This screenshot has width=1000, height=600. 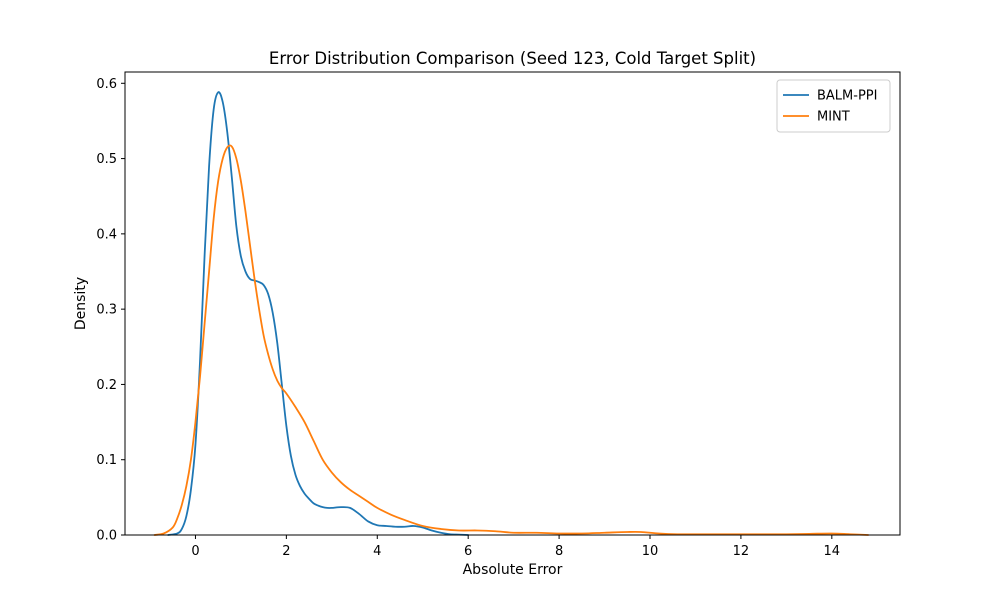 I want to click on y-tick-label: 0.2, so click(x=106, y=385).